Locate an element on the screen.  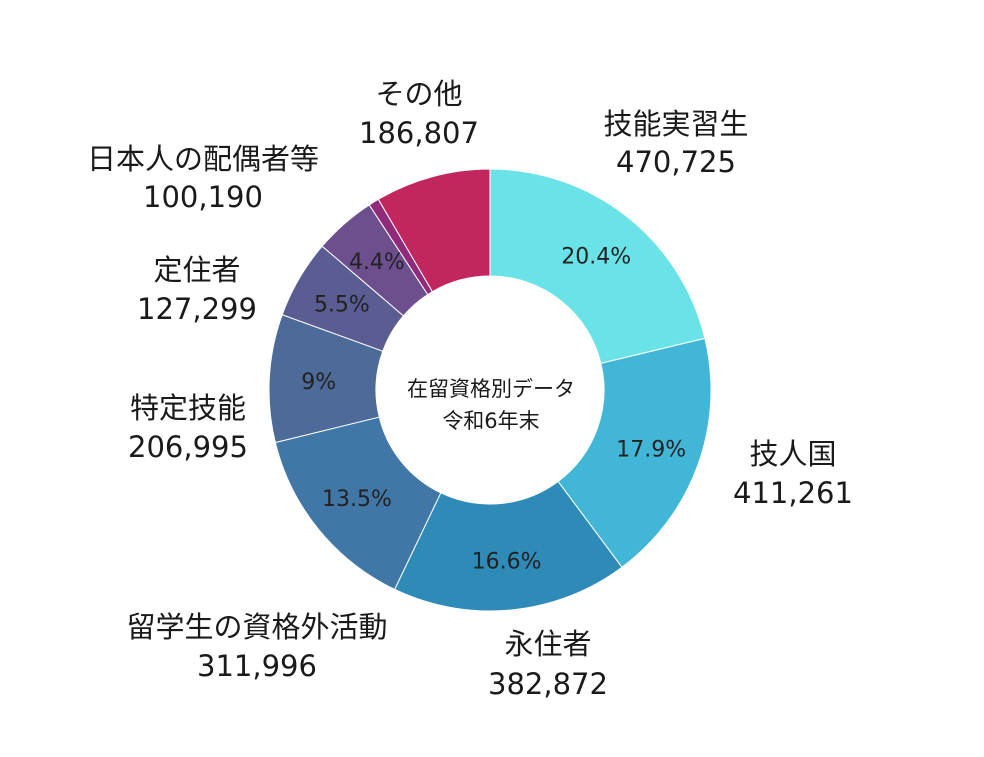
percent-label-6: 5.5% is located at coordinates (342, 305).